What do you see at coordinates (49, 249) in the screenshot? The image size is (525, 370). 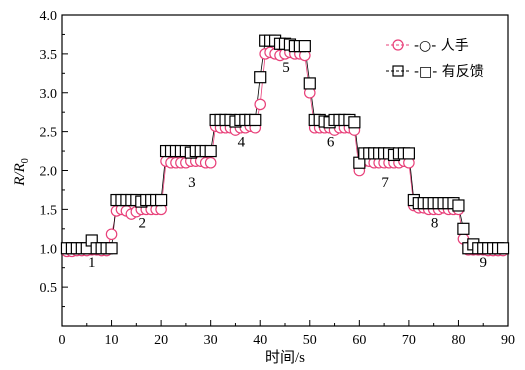 I see `y-tick-label: 1.0` at bounding box center [49, 249].